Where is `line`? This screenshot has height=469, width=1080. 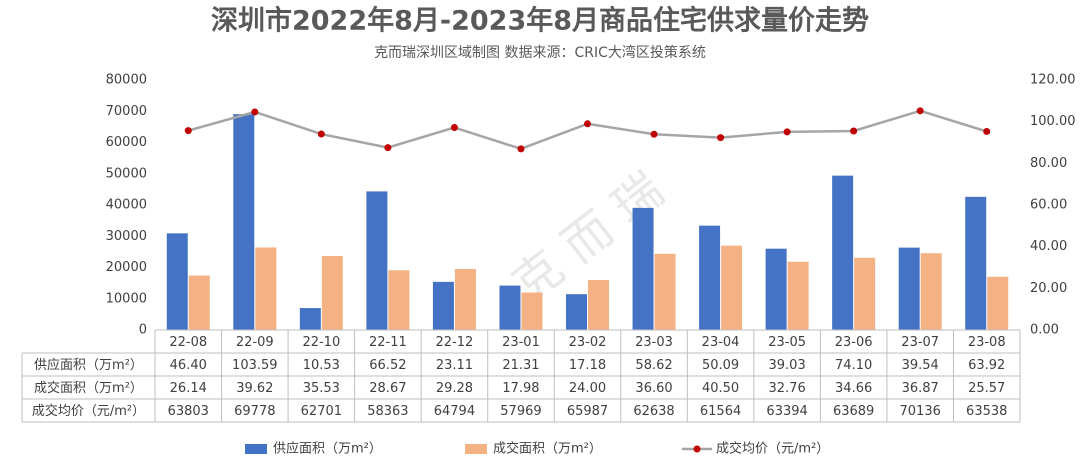
line is located at coordinates (587, 130).